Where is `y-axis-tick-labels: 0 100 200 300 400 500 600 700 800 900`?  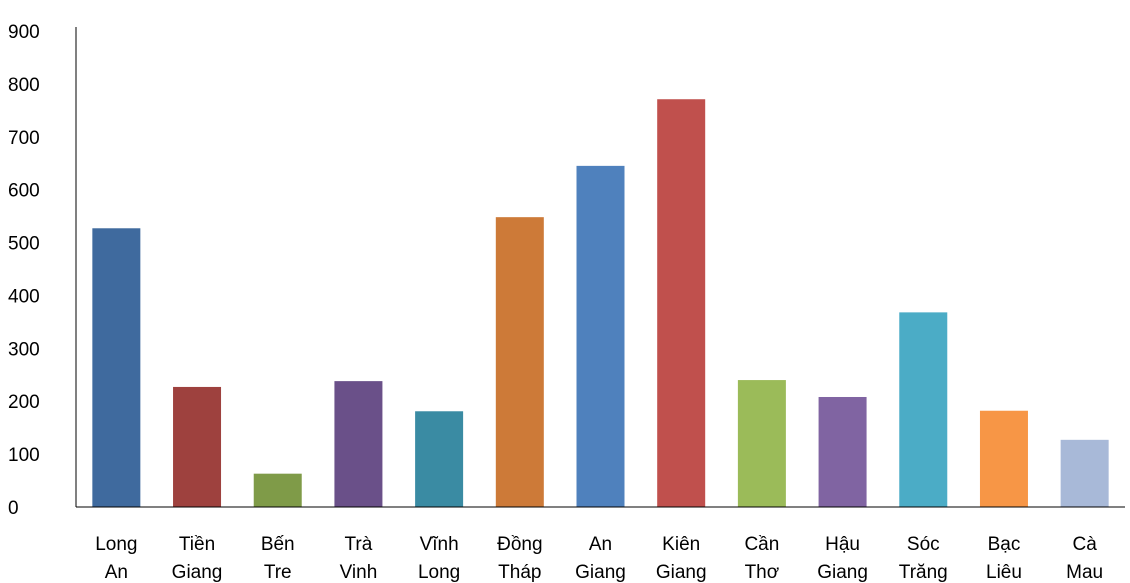
y-axis-tick-labels: 0 100 200 300 400 500 600 700 800 900 is located at coordinates (24, 270).